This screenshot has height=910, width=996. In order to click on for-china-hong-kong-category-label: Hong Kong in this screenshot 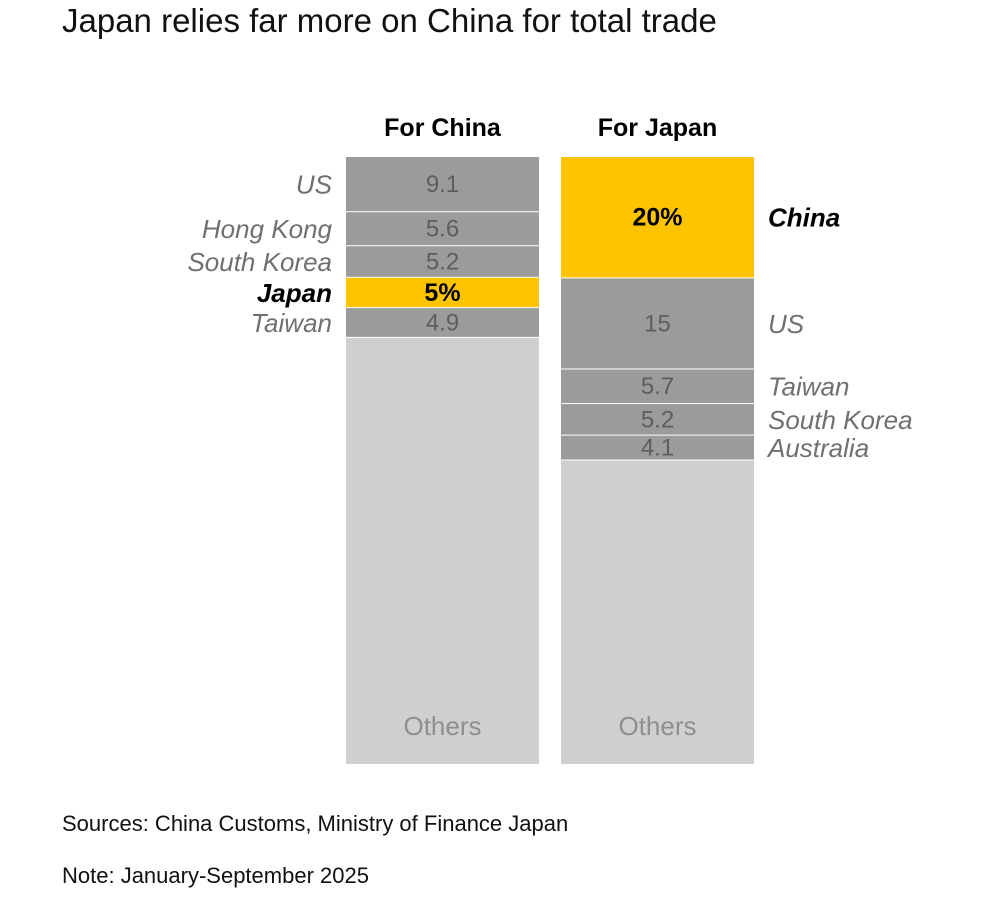, I will do `click(267, 229)`.